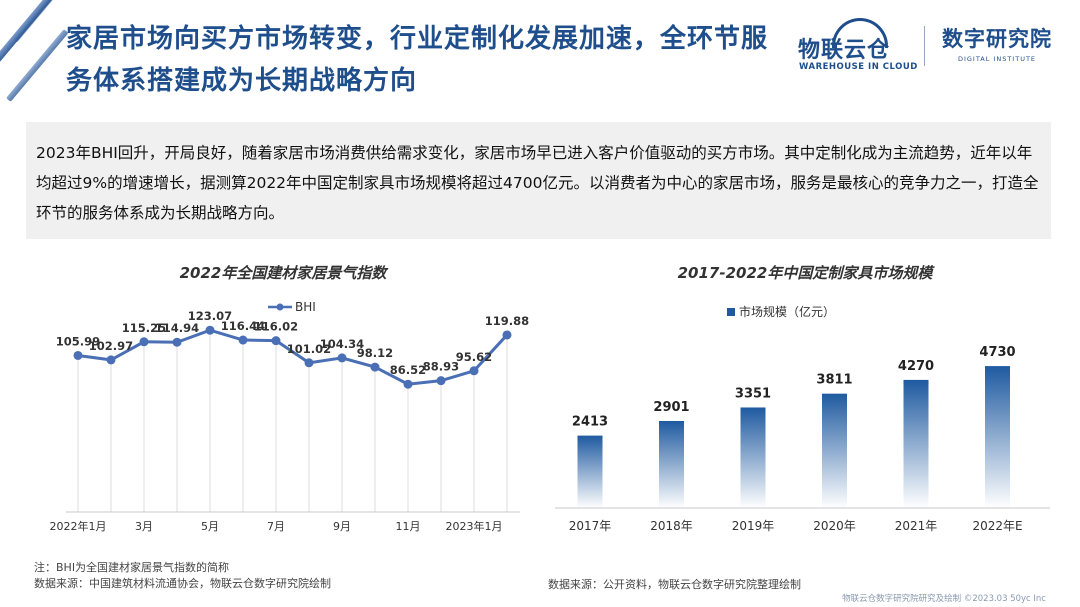 The image size is (1080, 607). I want to click on x-tick-label: 2020年, so click(834, 526).